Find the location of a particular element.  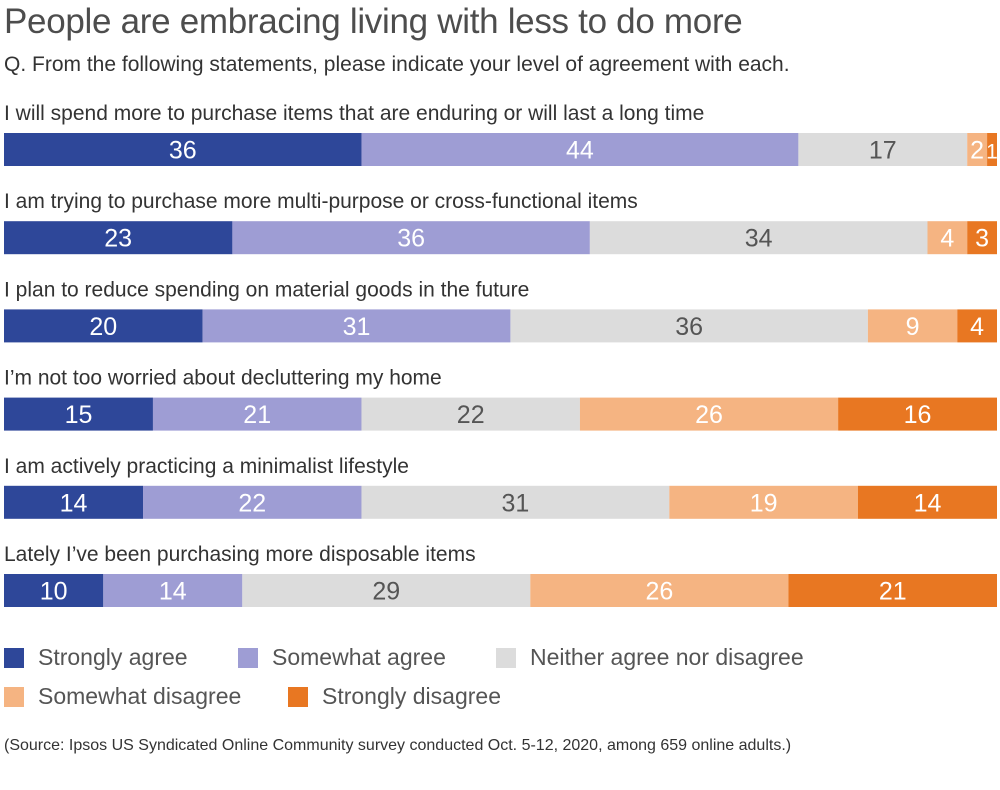

legend-swatch-strongly-disagree is located at coordinates (298, 696).